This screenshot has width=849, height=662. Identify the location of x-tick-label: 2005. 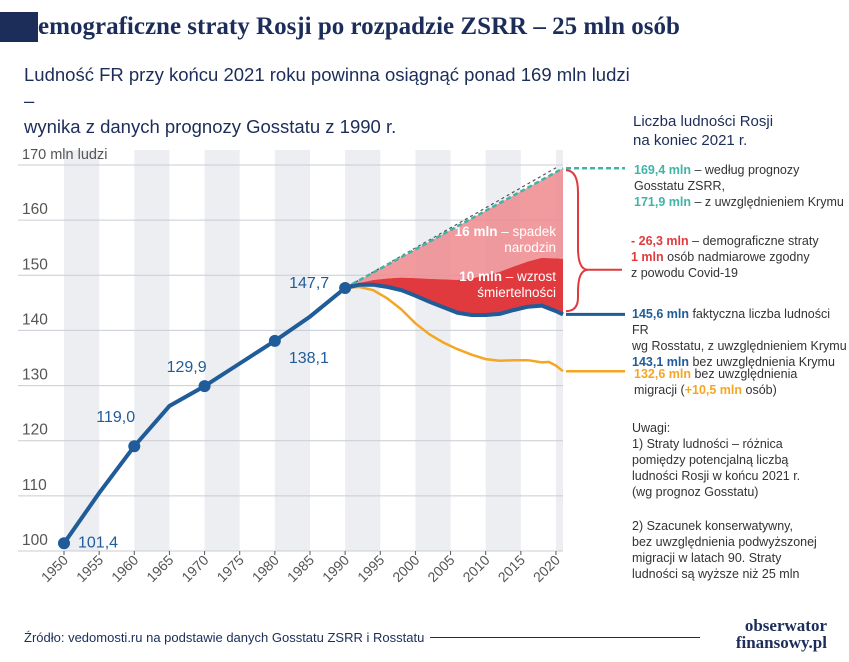
(440, 568).